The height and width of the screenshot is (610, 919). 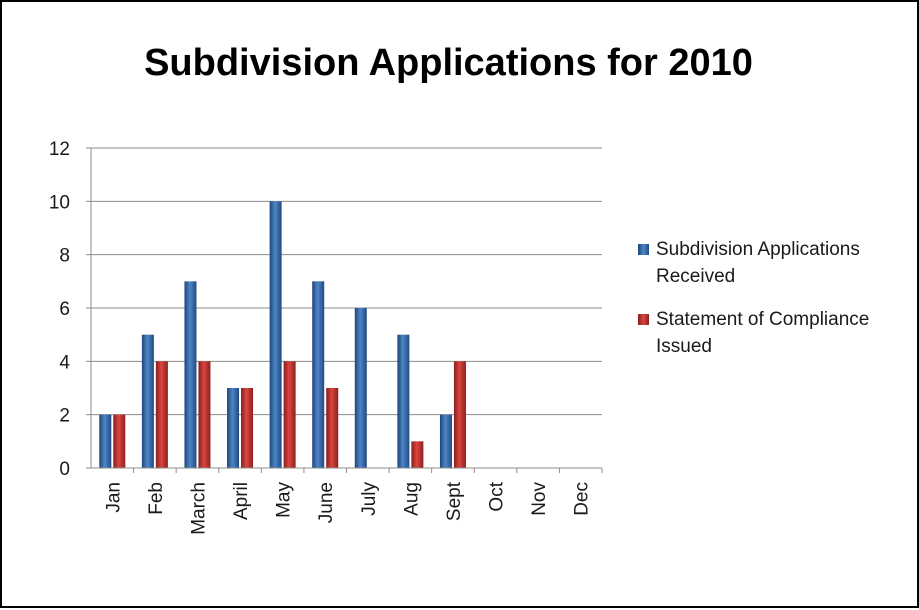 What do you see at coordinates (105, 441) in the screenshot?
I see `bar-applications-jan` at bounding box center [105, 441].